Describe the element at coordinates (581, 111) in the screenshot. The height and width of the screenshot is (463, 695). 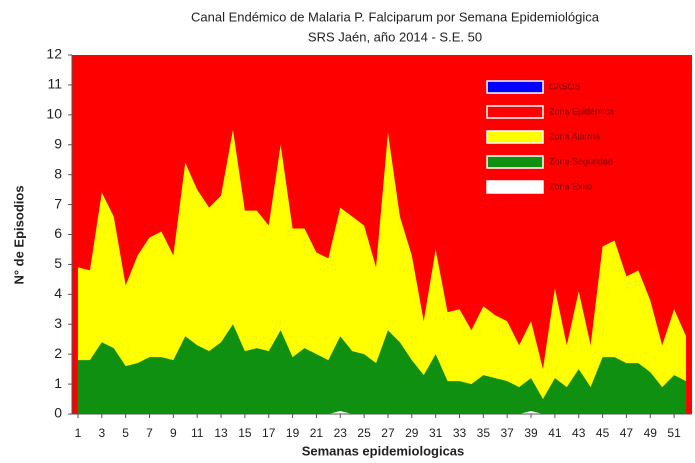
I see `legend-label: Zona Epidémica` at that location.